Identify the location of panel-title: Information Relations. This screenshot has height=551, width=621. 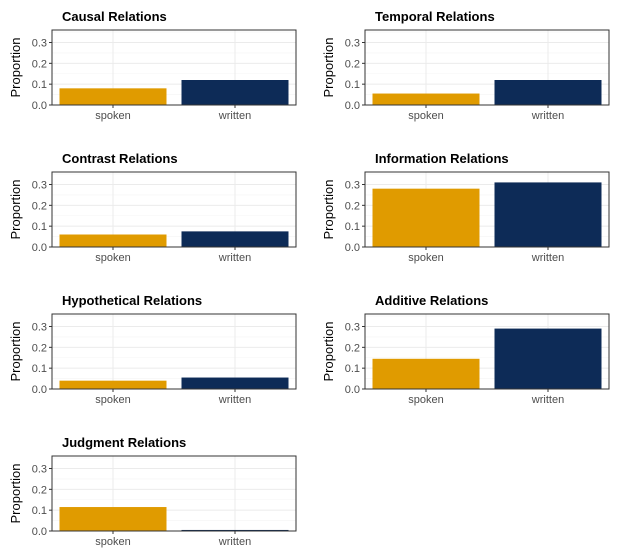
(442, 158).